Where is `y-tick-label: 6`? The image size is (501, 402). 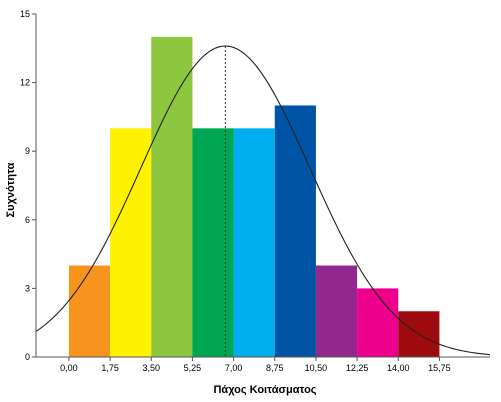 y-tick-label: 6 is located at coordinates (27, 220).